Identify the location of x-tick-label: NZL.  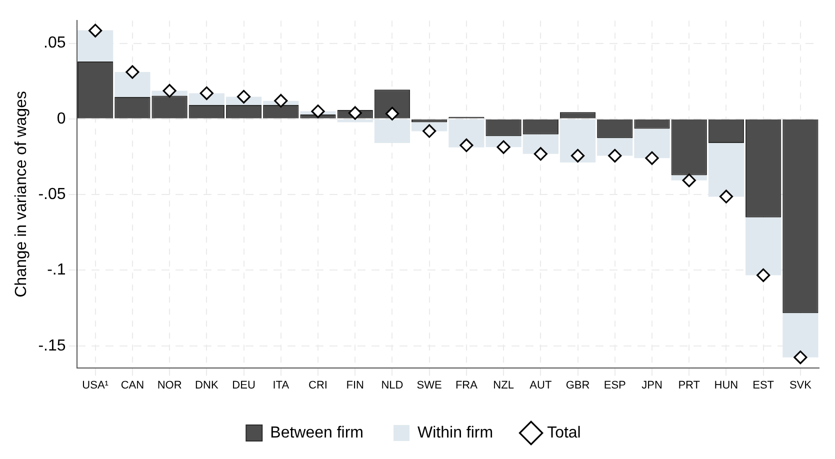
(503, 385).